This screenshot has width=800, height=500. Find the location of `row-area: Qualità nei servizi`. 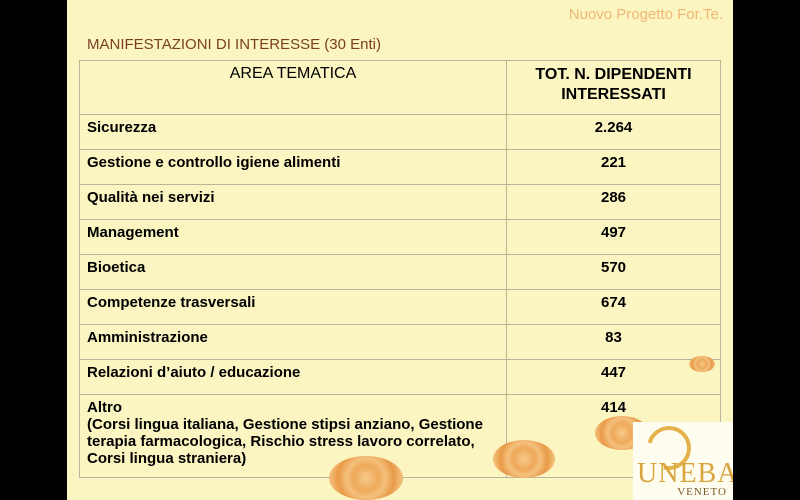

row-area: Qualità nei servizi is located at coordinates (293, 202).